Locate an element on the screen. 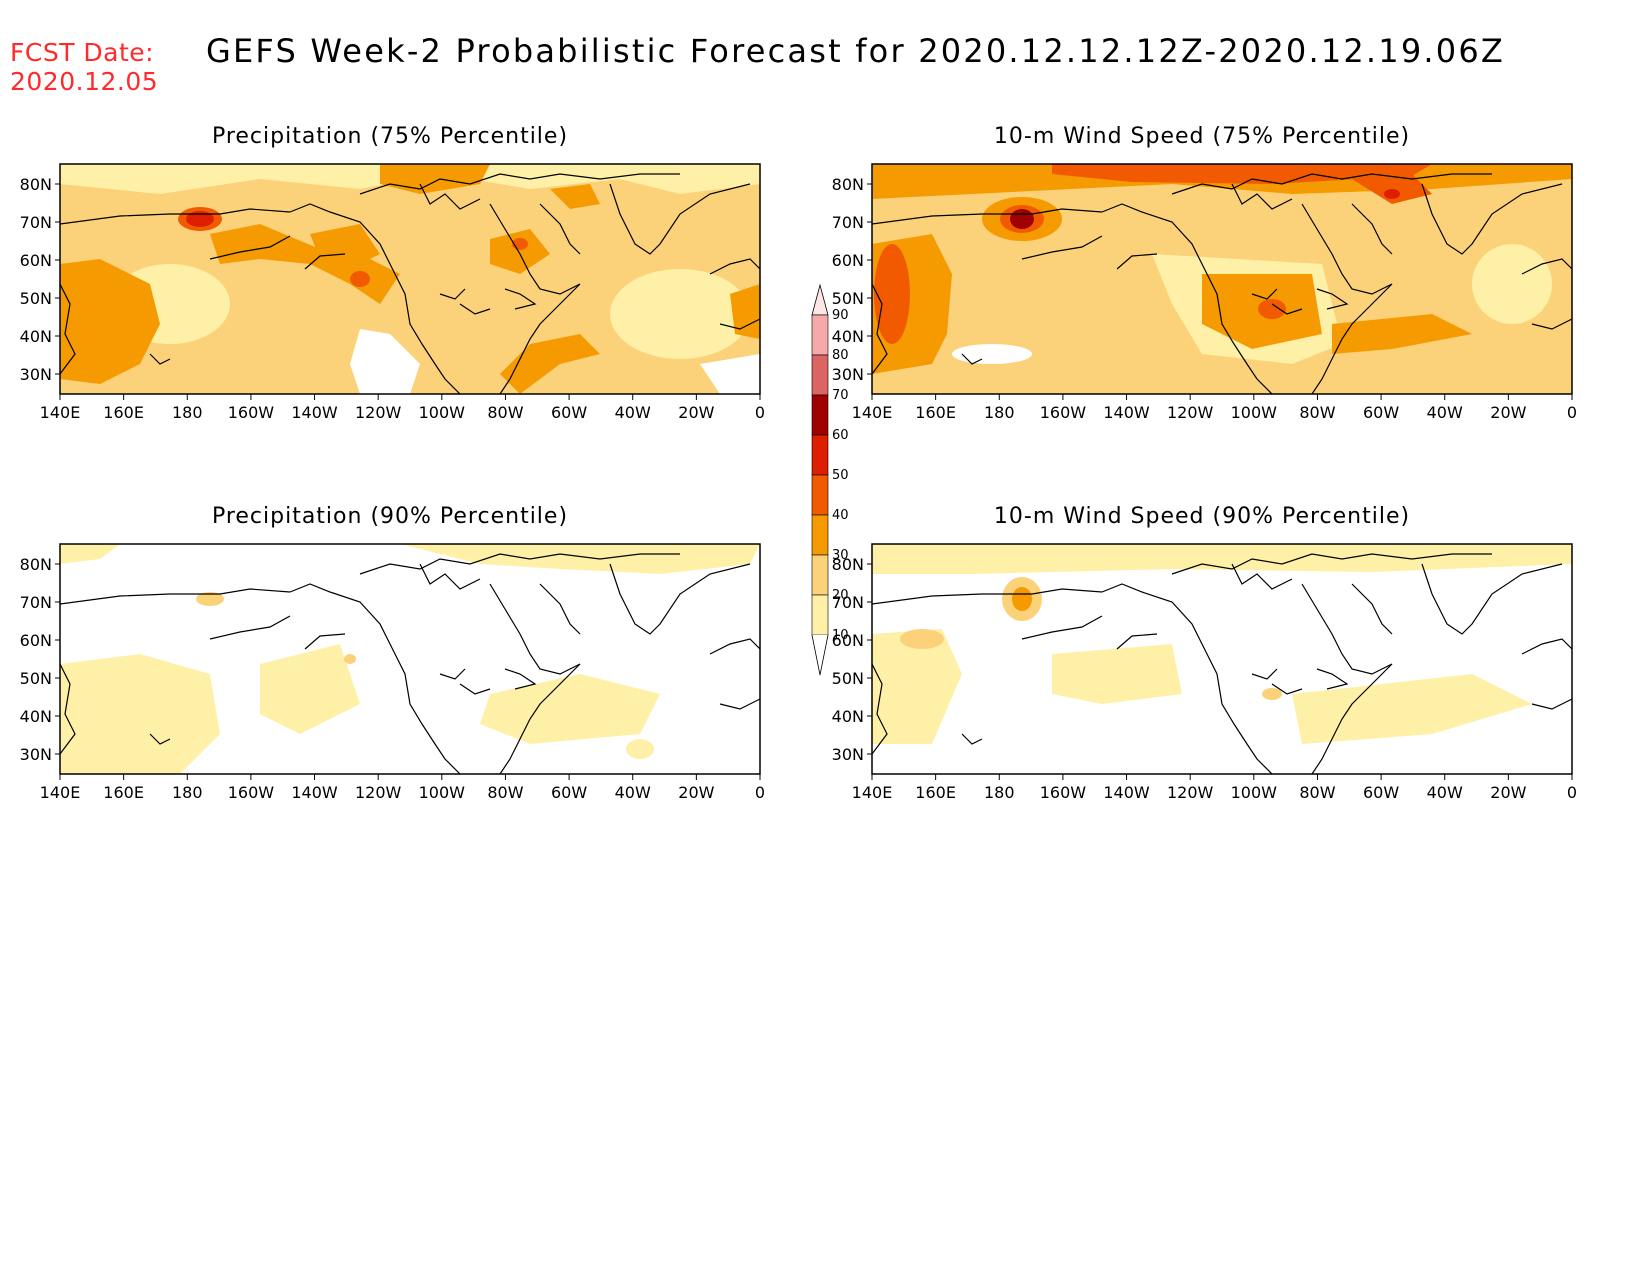  legend-level-label: 50 is located at coordinates (840, 475).